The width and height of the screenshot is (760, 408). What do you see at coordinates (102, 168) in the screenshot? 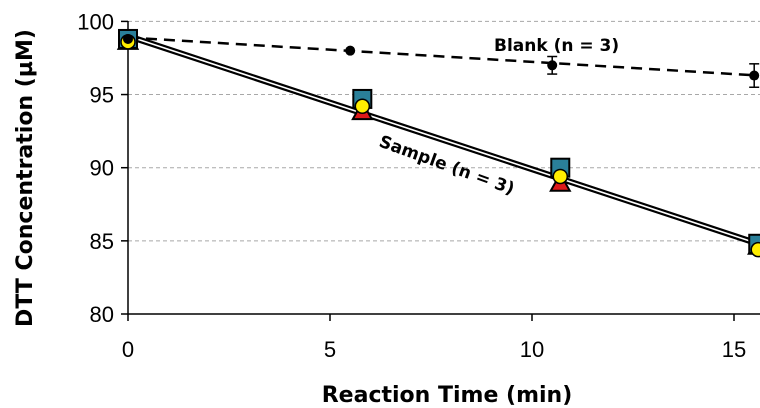
I see `y-tick-label: 90` at bounding box center [102, 168].